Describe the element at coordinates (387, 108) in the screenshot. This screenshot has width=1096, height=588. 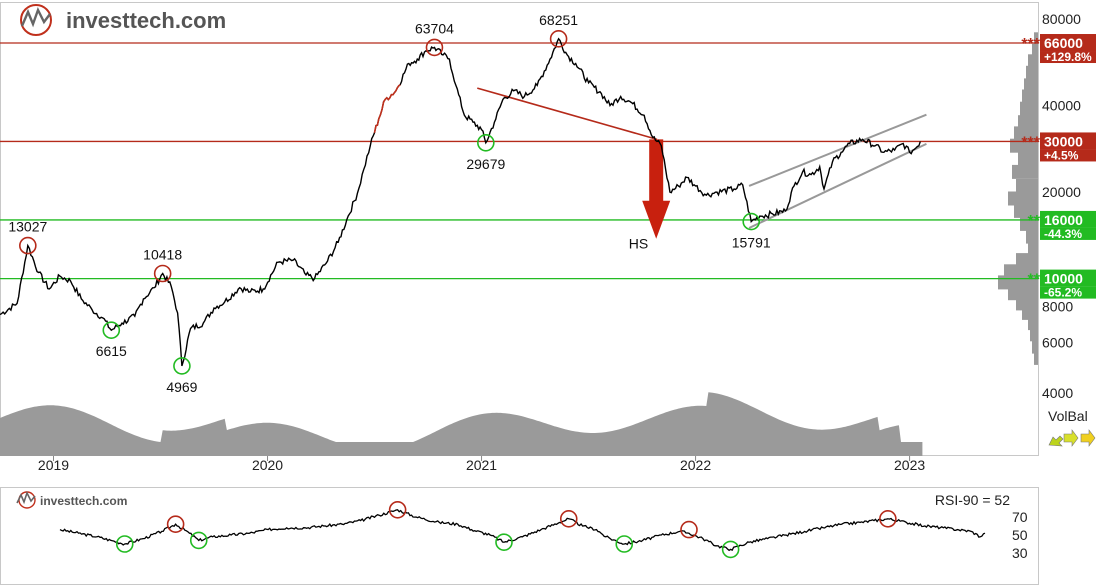
I see `price-series-red-segment` at that location.